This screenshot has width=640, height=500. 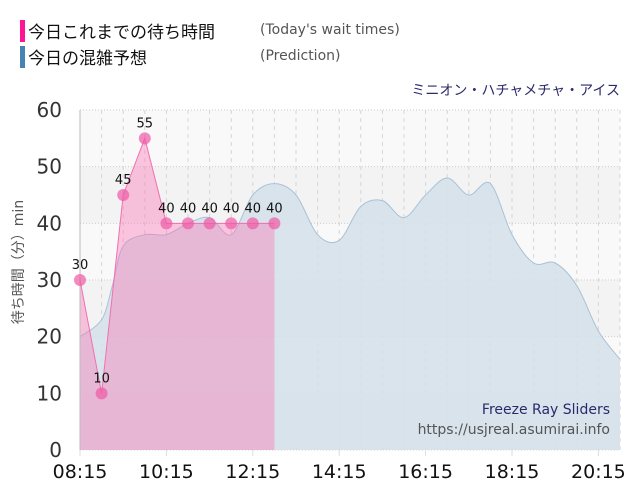 I want to click on y-axis-label: 待ち時間（分）min, so click(x=19, y=262).